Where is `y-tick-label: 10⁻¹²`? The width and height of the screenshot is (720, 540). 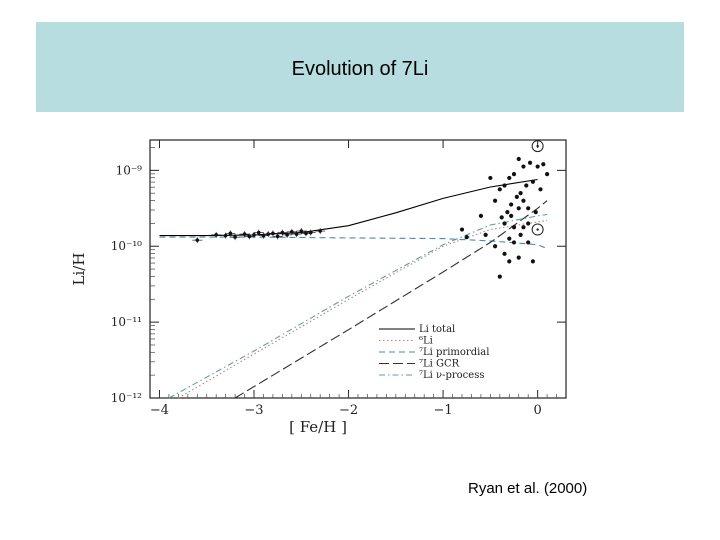 y-tick-label: 10⁻¹² is located at coordinates (126, 398).